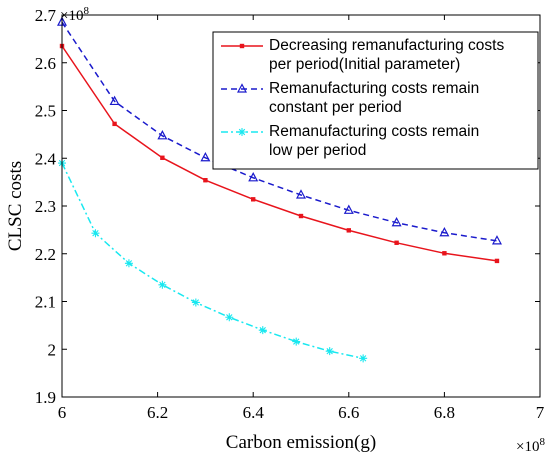 This screenshot has width=550, height=459. Describe the element at coordinates (52, 349) in the screenshot. I see `y-tick-label: 2` at that location.